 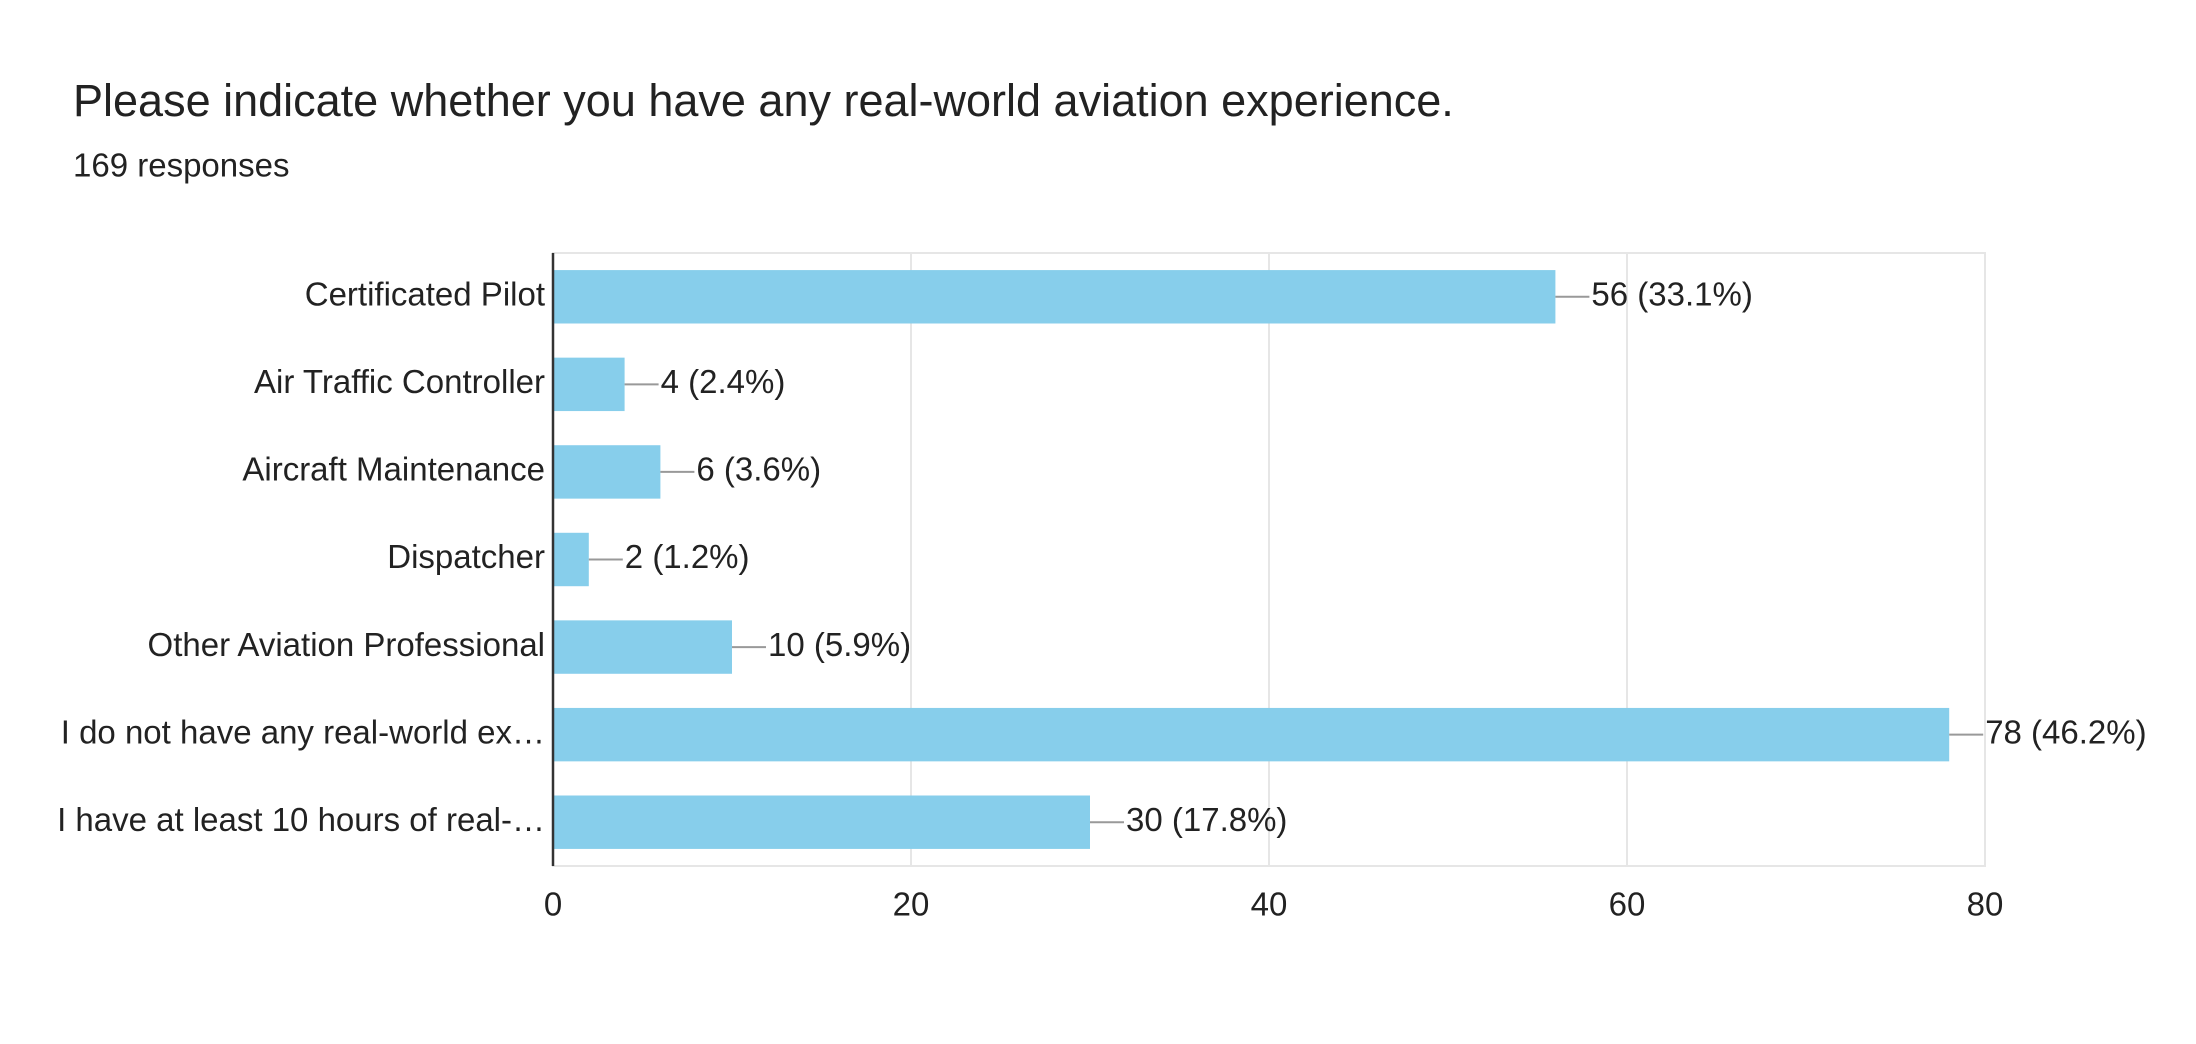 What do you see at coordinates (181, 165) in the screenshot?
I see `chart-subtitle: 169 responses` at bounding box center [181, 165].